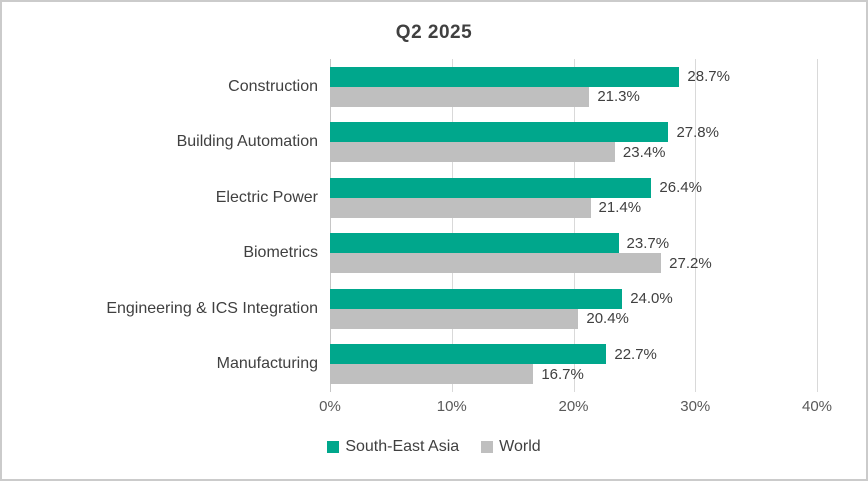 The height and width of the screenshot is (481, 868). Describe the element at coordinates (680, 188) in the screenshot. I see `data-label: 26.4%` at that location.